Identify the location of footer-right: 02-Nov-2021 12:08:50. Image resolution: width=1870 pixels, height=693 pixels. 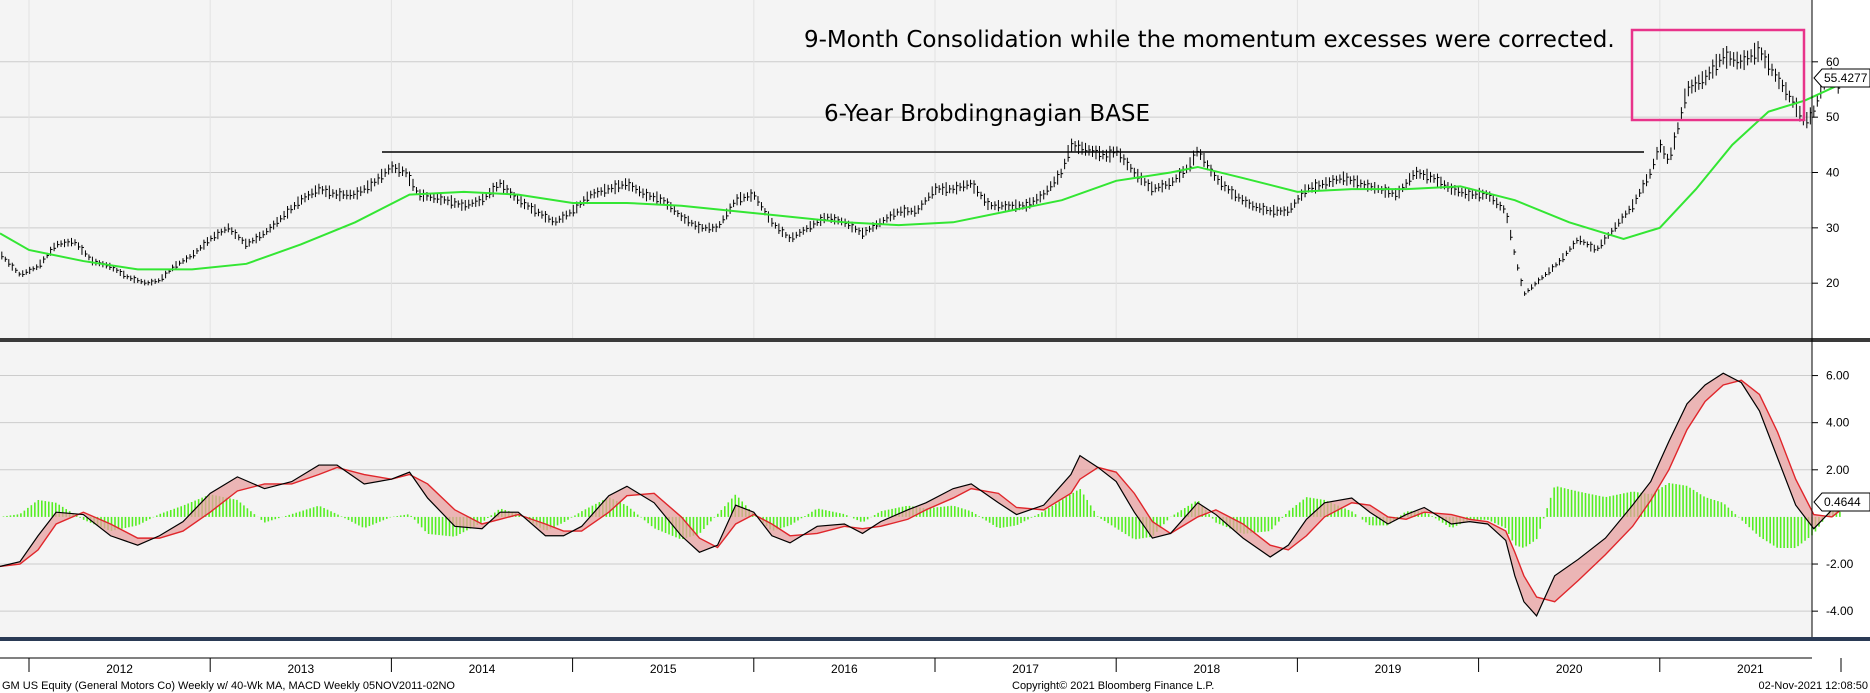
(1813, 686).